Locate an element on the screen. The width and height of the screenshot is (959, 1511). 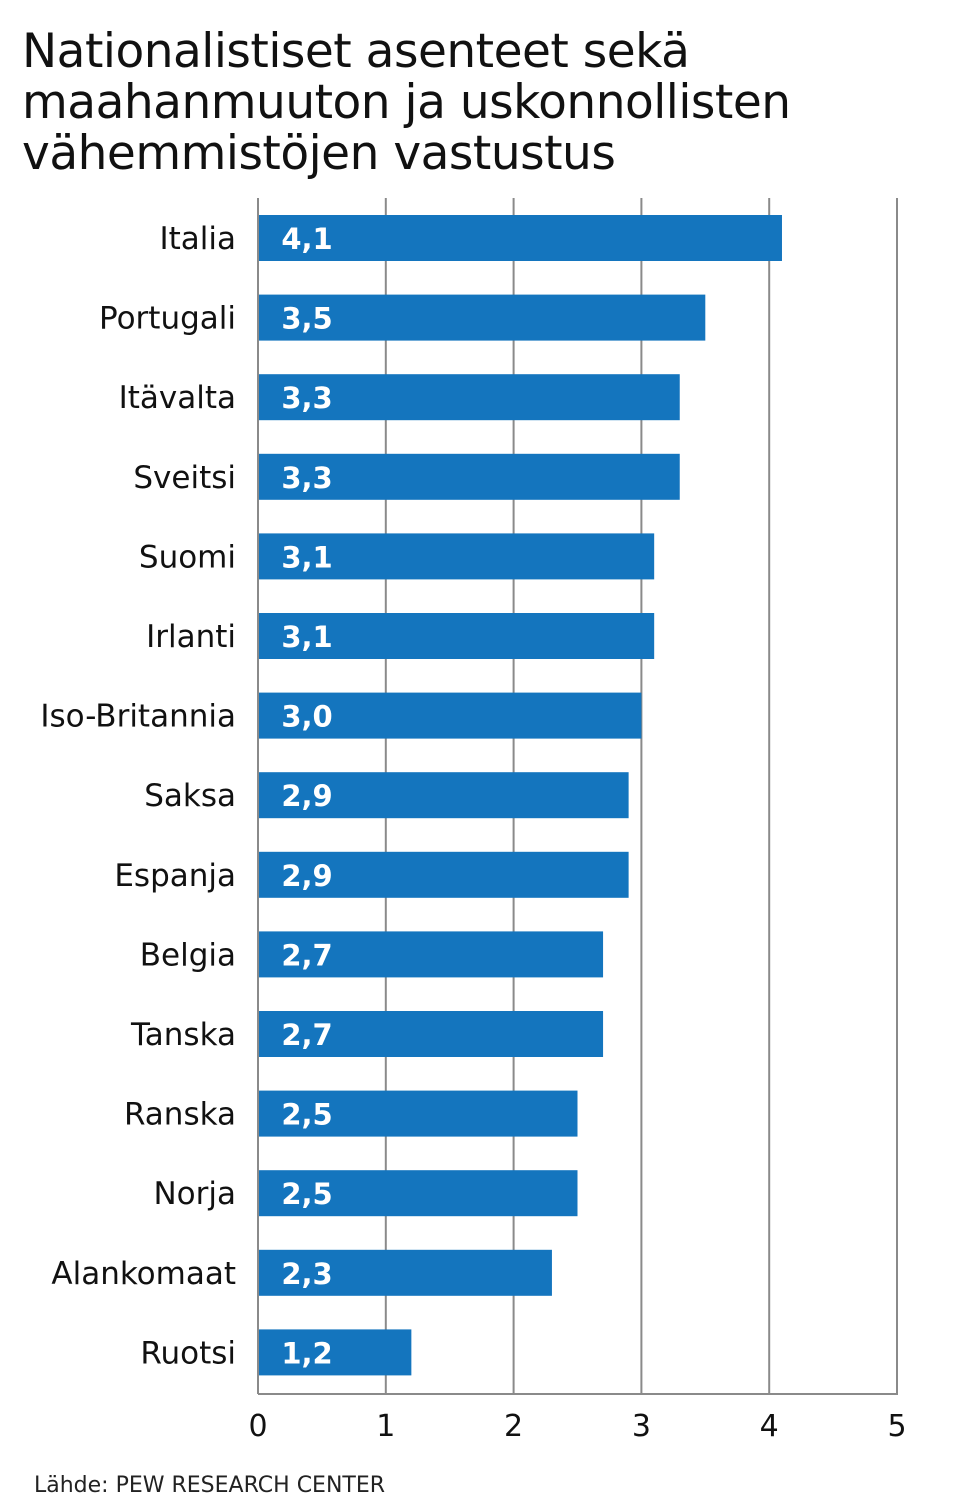
title-line-2: maahanmuuton ja uskonnollisten is located at coordinates (406, 102).